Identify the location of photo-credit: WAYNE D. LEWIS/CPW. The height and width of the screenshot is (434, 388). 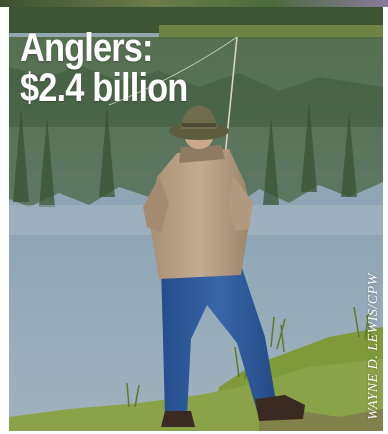
(373, 346).